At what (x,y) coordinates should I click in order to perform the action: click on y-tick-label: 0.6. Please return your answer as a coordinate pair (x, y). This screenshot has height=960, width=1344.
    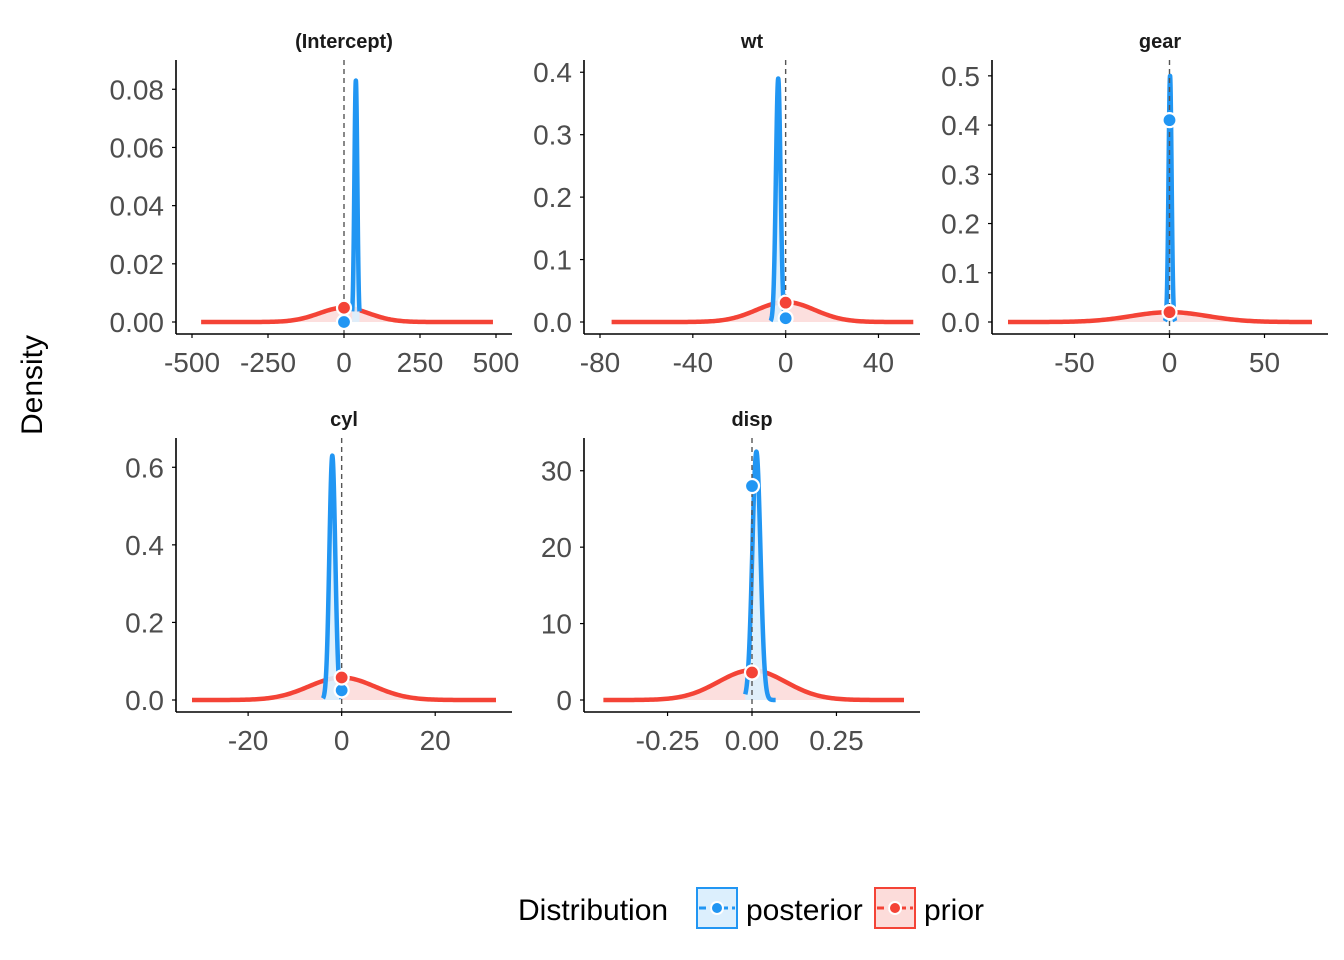
    Looking at the image, I should click on (144, 467).